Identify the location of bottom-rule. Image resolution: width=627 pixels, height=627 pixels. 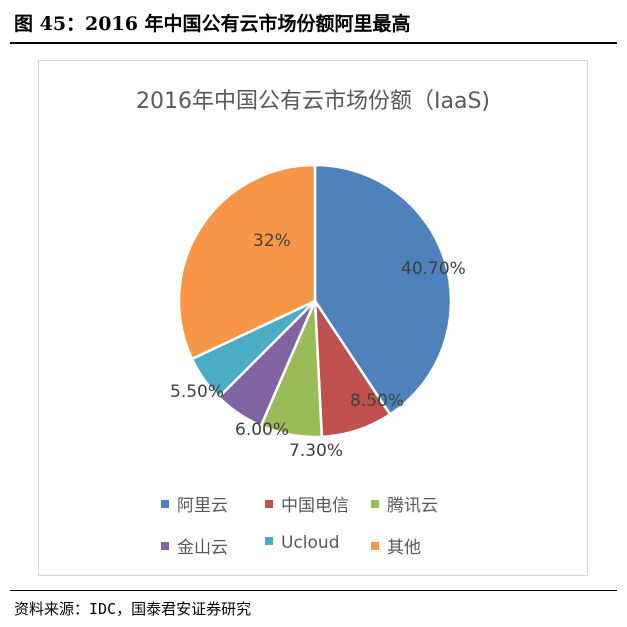
(313, 590).